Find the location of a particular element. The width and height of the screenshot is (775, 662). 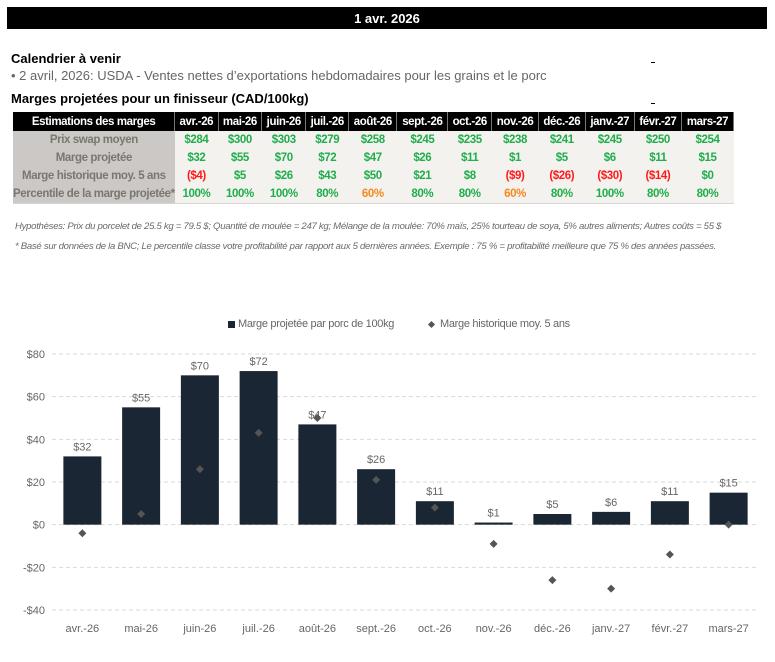

table-cell: $50 is located at coordinates (372, 176).